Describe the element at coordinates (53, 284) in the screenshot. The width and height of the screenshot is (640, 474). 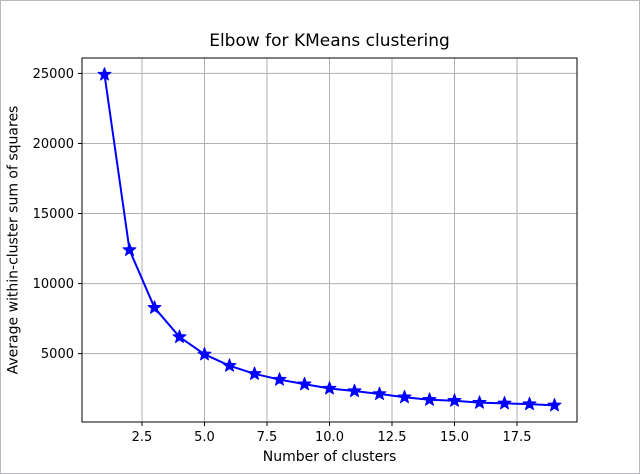
I see `y-tick-label: 10000` at that location.